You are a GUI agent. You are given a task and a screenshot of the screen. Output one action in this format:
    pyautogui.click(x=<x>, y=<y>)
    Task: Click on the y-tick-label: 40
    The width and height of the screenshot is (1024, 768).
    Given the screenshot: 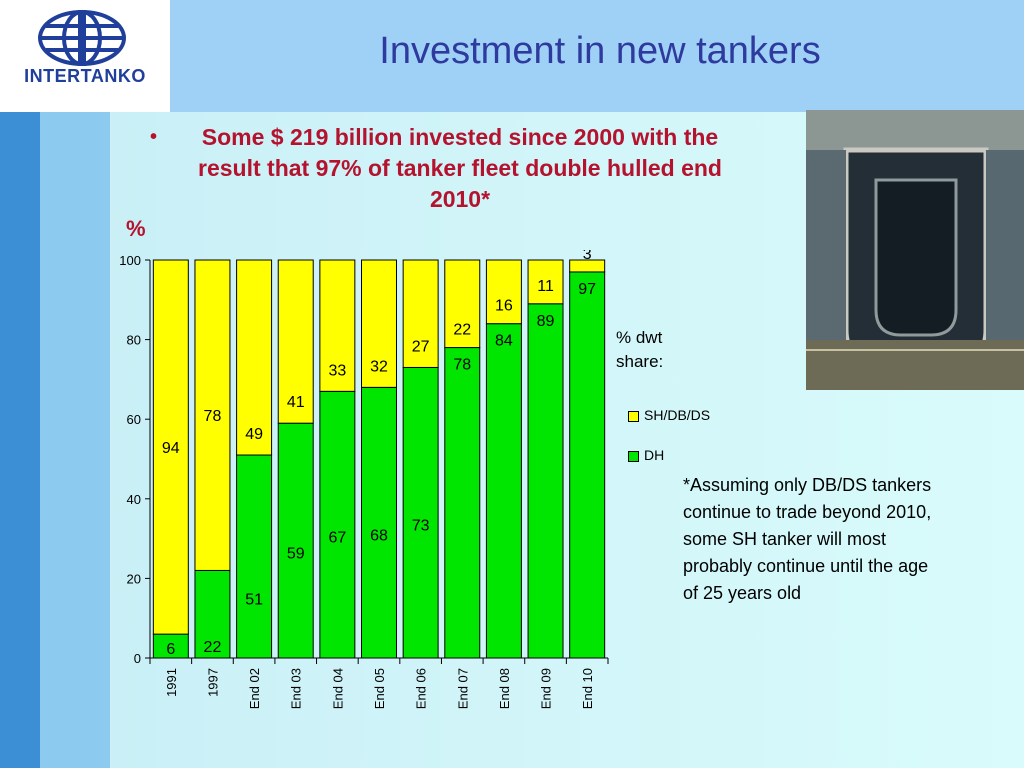 What is the action you would take?
    pyautogui.click(x=134, y=499)
    